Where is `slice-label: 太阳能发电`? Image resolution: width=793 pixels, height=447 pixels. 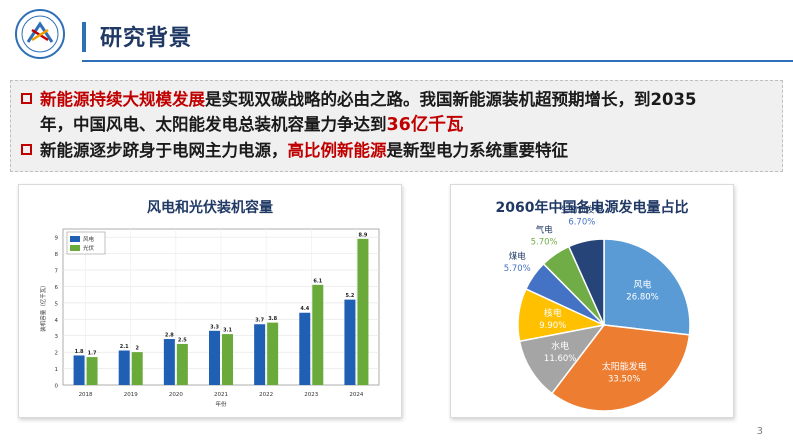 slice-label: 太阳能发电 is located at coordinates (624, 366).